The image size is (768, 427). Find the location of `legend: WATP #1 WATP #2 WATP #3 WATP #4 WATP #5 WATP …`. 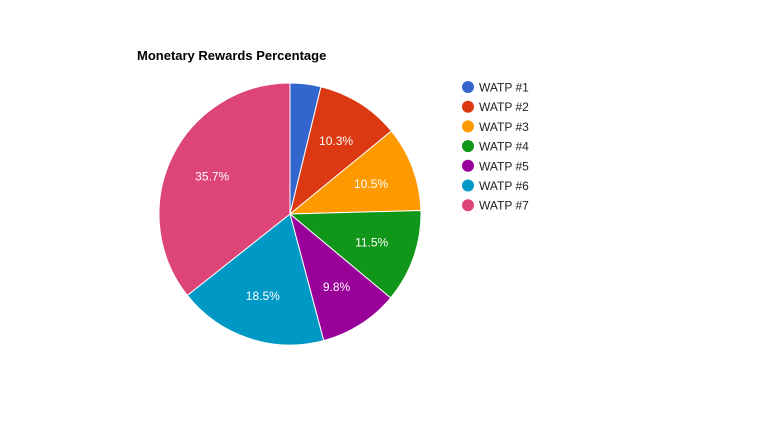

legend: WATP #1 WATP #2 WATP #3 WATP #4 WATP #5 WATP … is located at coordinates (495, 147).